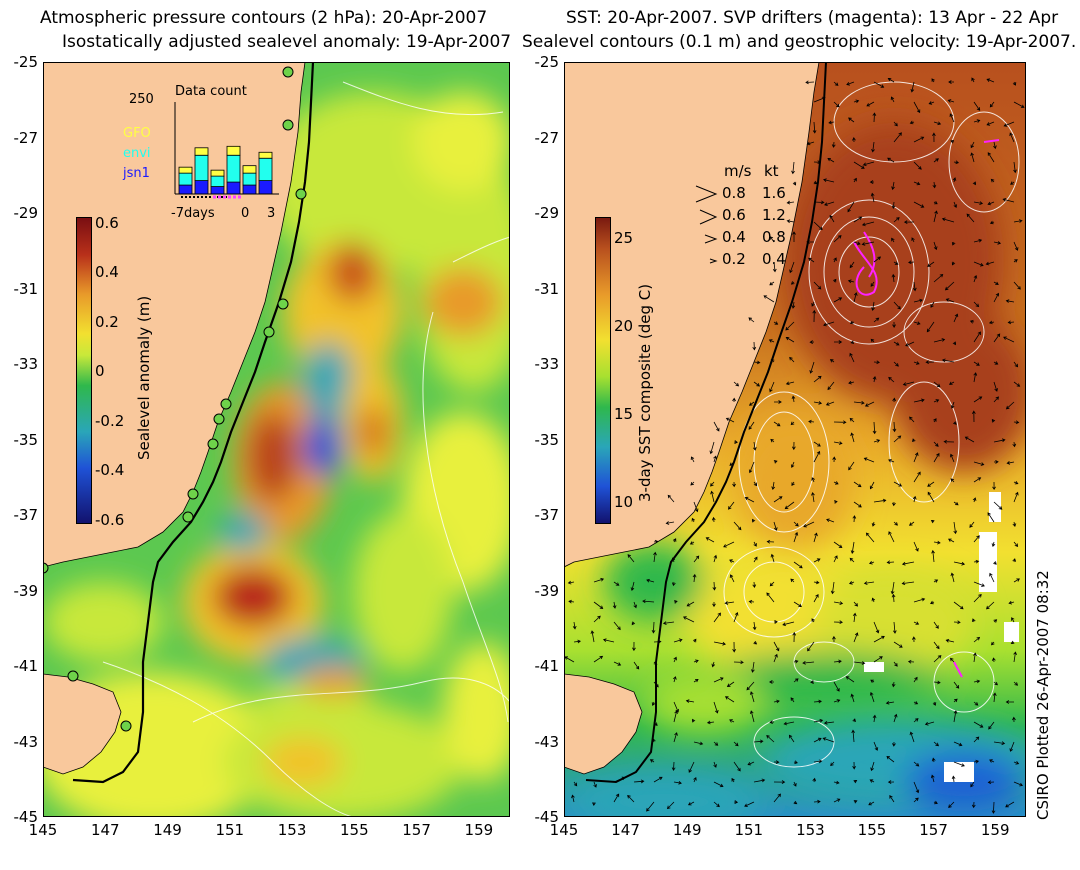 This screenshot has height=870, width=1080. I want to click on plot-credit: CSIRO Plotted 26-Apr-2007 08:32, so click(1043, 695).